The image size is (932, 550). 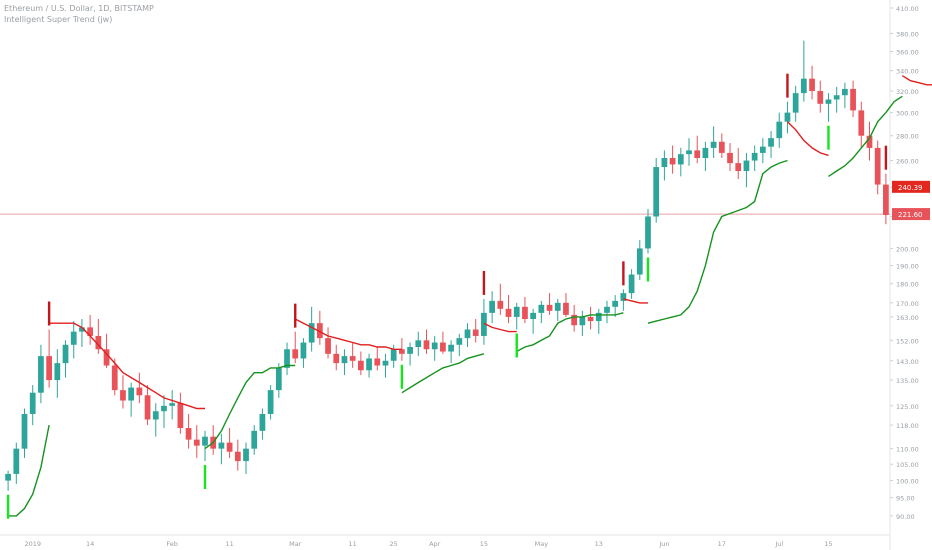 What do you see at coordinates (907, 285) in the screenshot?
I see `y-tick-label: 180.00` at bounding box center [907, 285].